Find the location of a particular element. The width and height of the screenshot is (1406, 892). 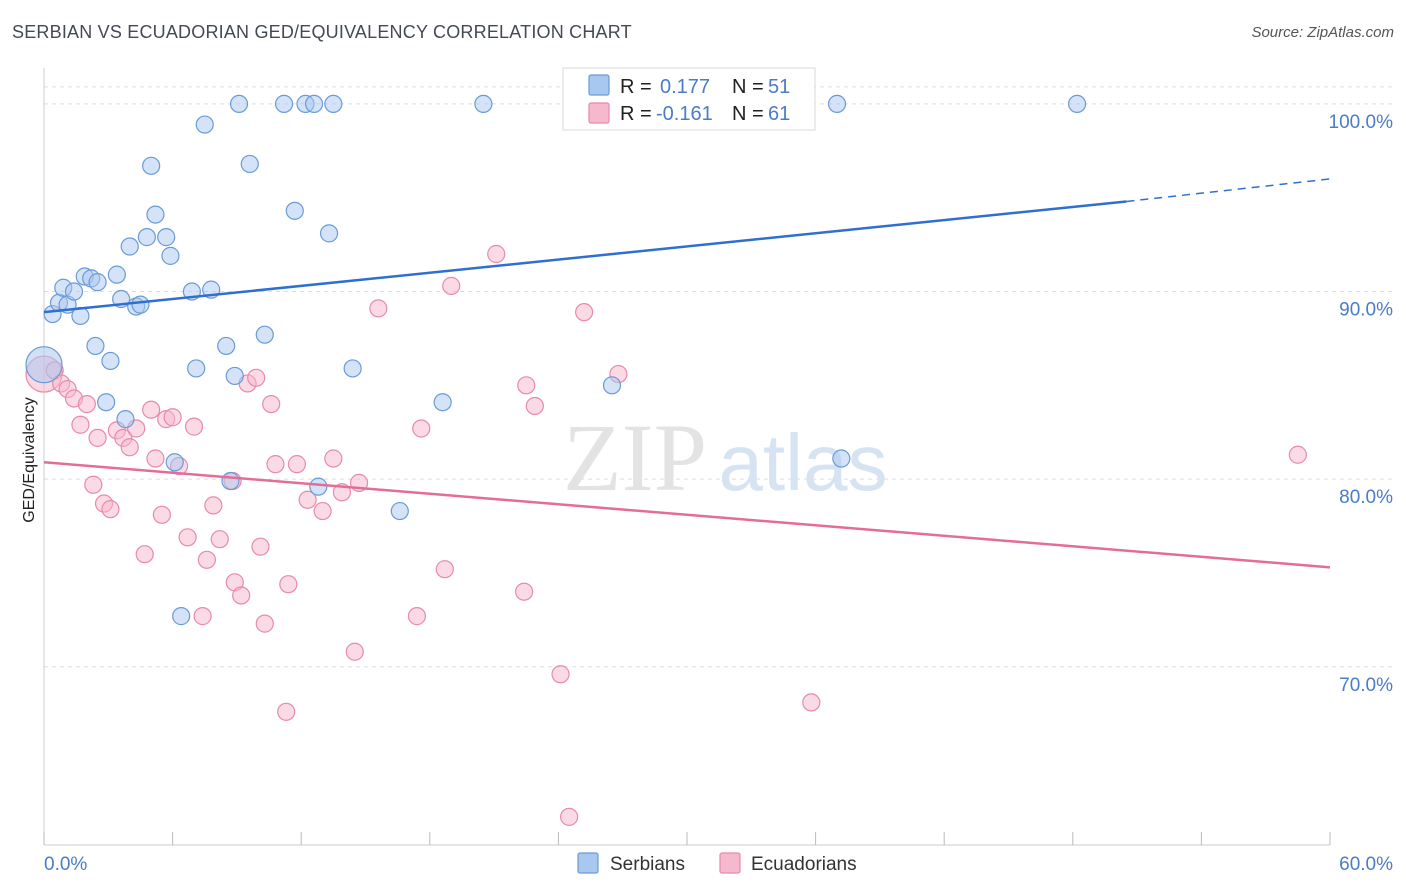

x-tick-label: 0.0% is located at coordinates (65, 864).